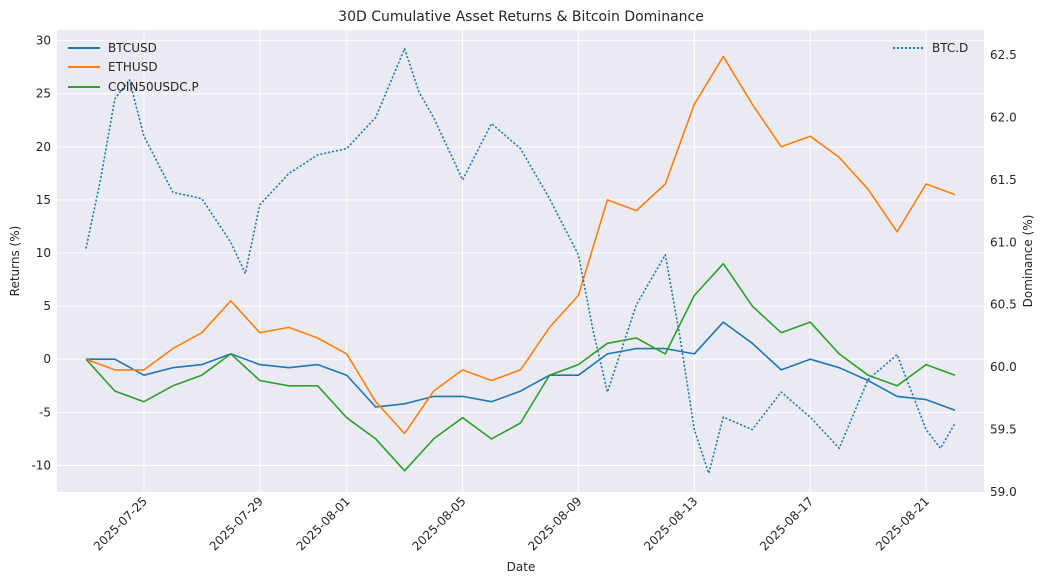 The height and width of the screenshot is (583, 1045). Describe the element at coordinates (43, 147) in the screenshot. I see `y-tick-label-6: 20` at that location.